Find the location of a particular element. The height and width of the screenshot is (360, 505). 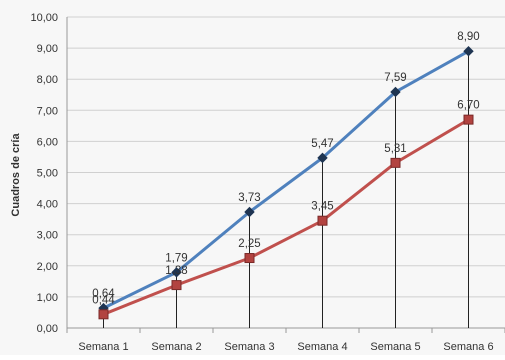

y-tick-label: 5,00 is located at coordinates (47, 174).